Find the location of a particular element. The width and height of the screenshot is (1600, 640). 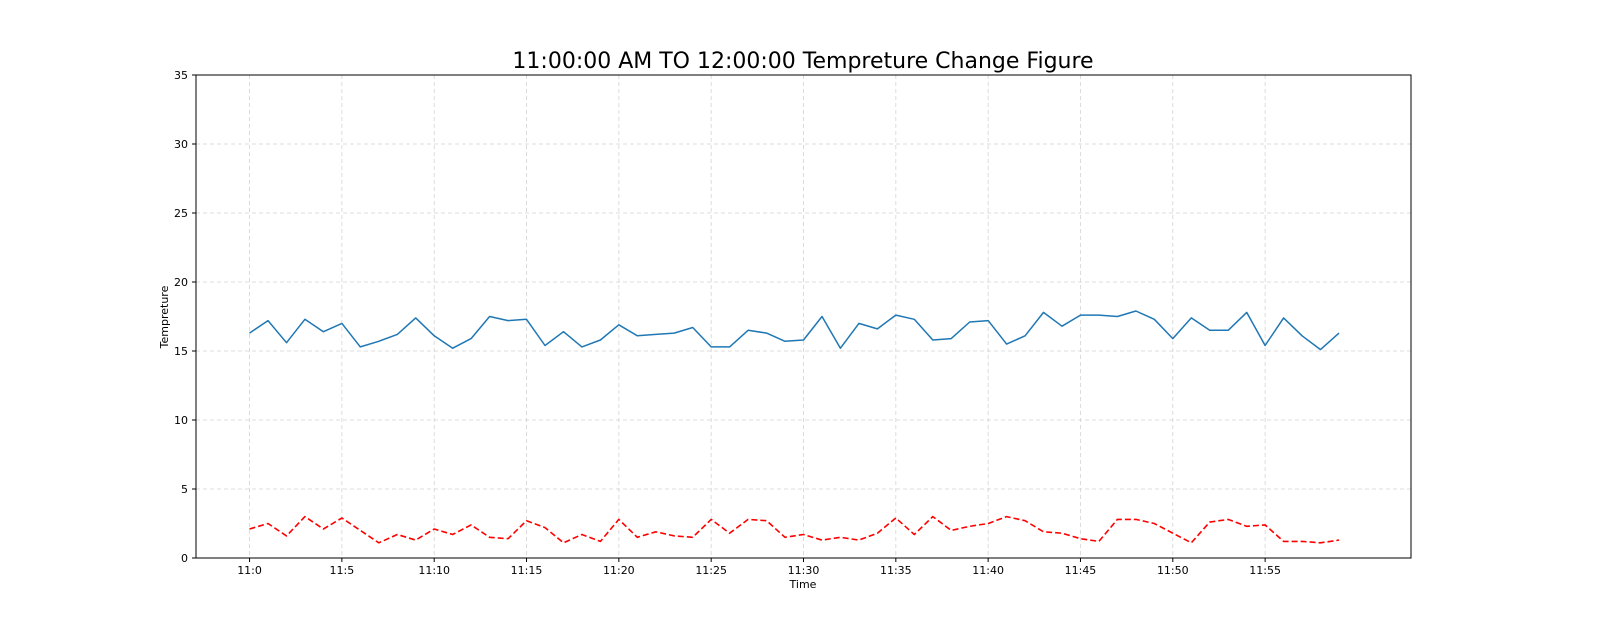

x-tick-label: 11:10 is located at coordinates (434, 570).